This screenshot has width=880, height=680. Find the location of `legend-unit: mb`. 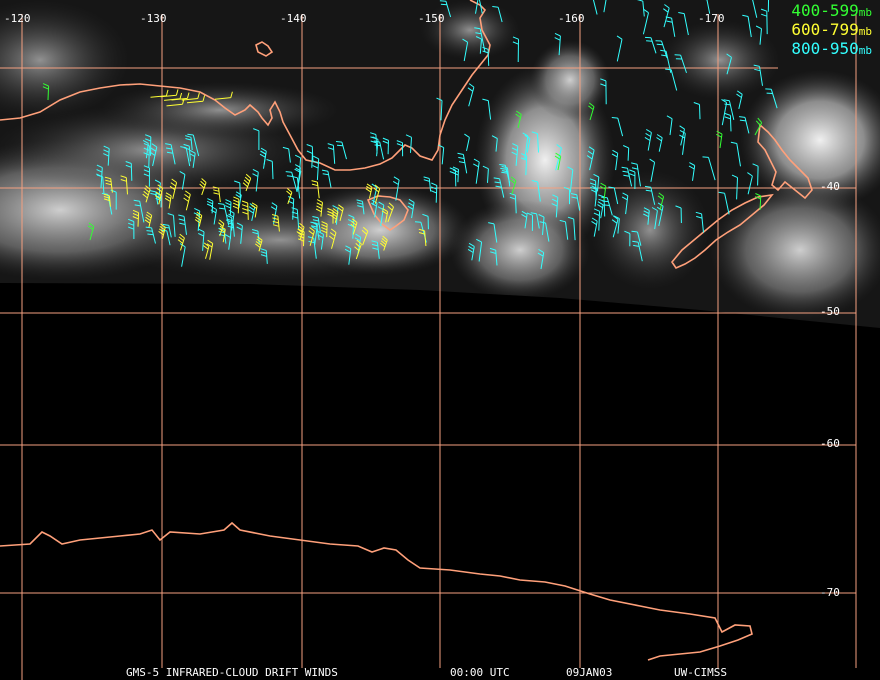

legend-unit: mb is located at coordinates (865, 50).